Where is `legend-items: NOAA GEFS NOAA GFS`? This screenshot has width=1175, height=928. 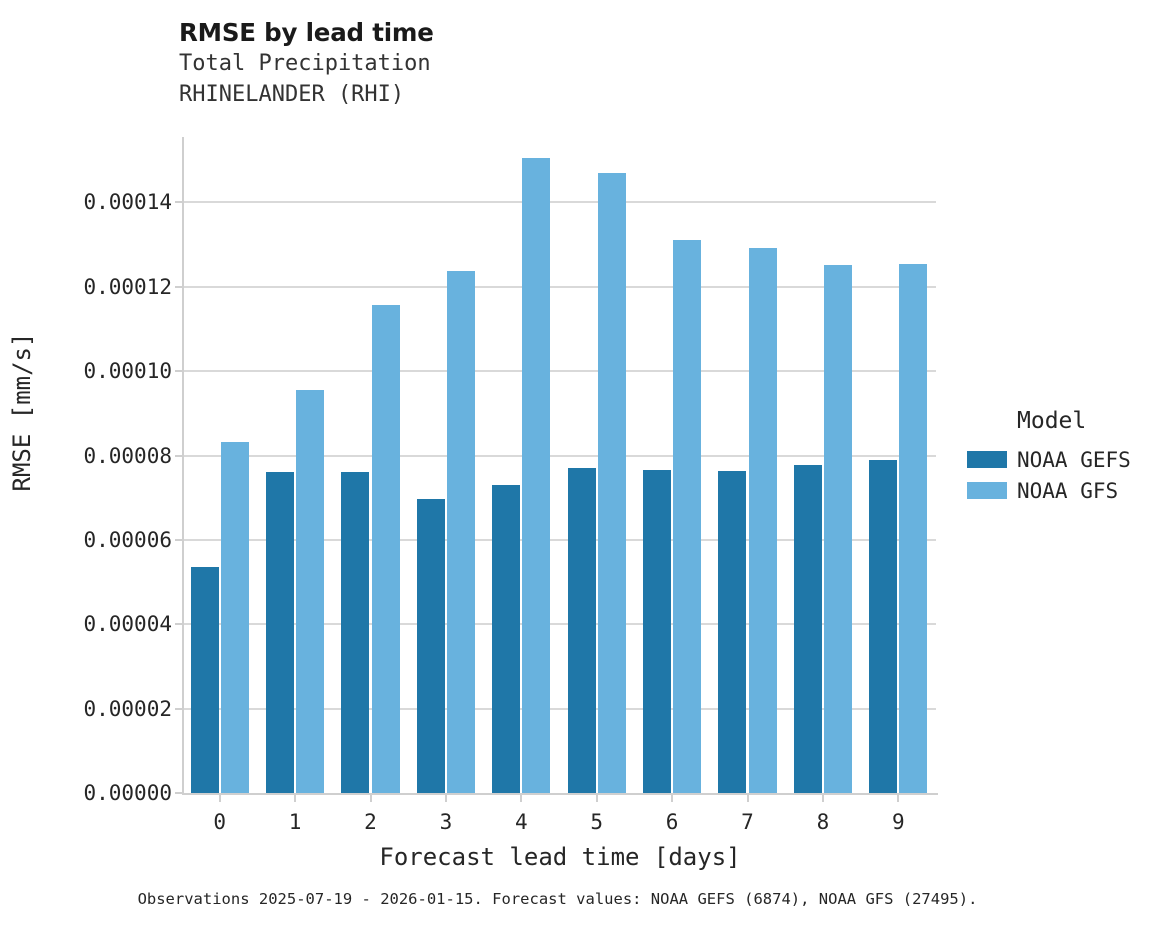
legend-items: NOAA GEFS NOAA GFS is located at coordinates (1049, 475).